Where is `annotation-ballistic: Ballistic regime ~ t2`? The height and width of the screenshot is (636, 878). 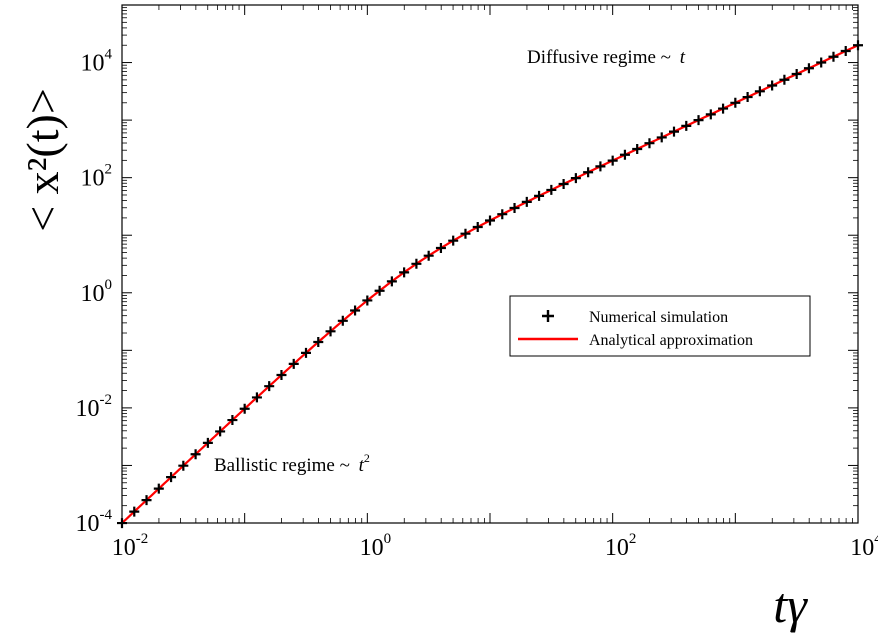
annotation-ballistic: Ballistic regime ~ t2 is located at coordinates (292, 463).